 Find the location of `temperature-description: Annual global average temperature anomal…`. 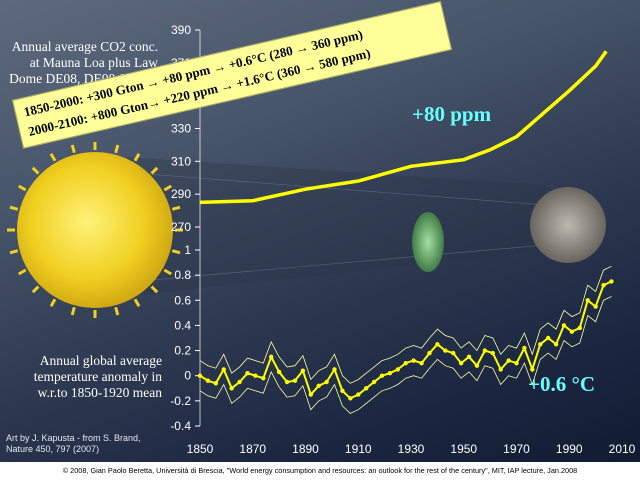

temperature-description: Annual global average temperature anomal… is located at coordinates (97, 376).